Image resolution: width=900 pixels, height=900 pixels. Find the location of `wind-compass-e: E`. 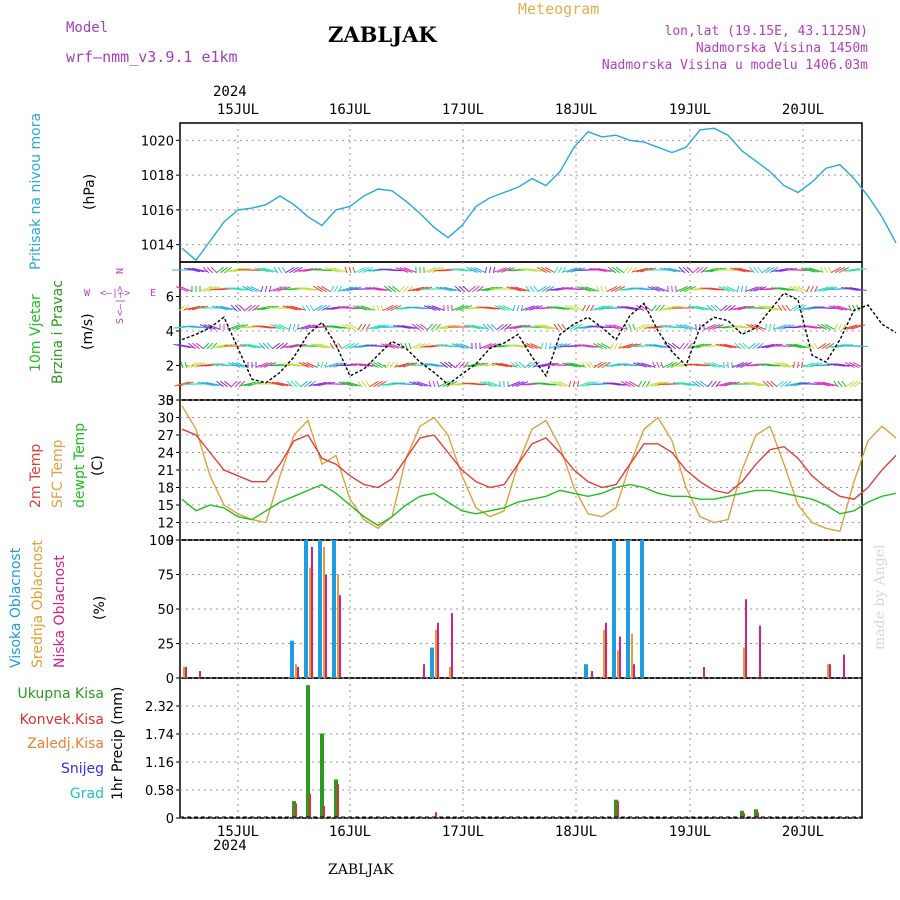

wind-compass-e: E is located at coordinates (153, 293).